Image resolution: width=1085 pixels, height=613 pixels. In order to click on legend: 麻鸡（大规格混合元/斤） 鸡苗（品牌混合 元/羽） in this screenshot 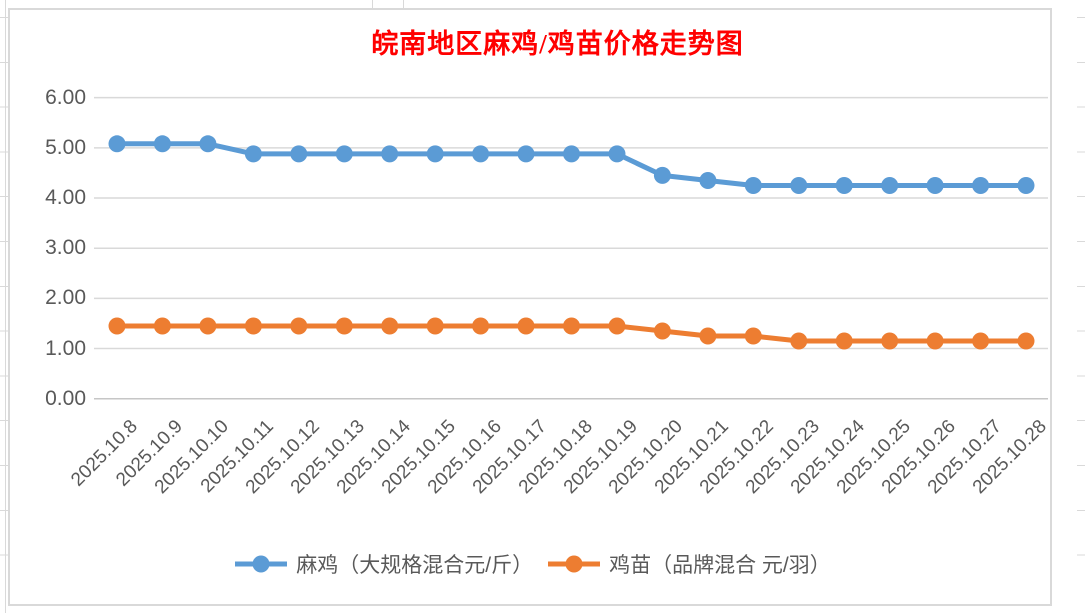, I will do `click(532, 564)`.